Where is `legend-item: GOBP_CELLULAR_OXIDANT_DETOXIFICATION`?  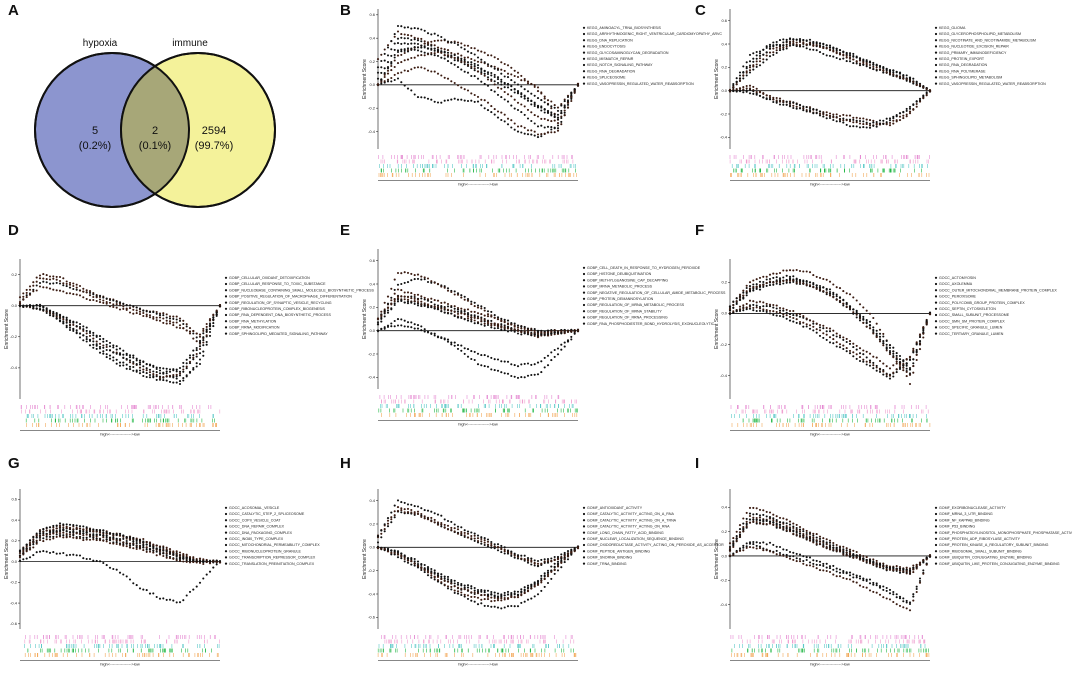 legend-item: GOBP_CELLULAR_OXIDANT_DETOXIFICATION is located at coordinates (269, 278).